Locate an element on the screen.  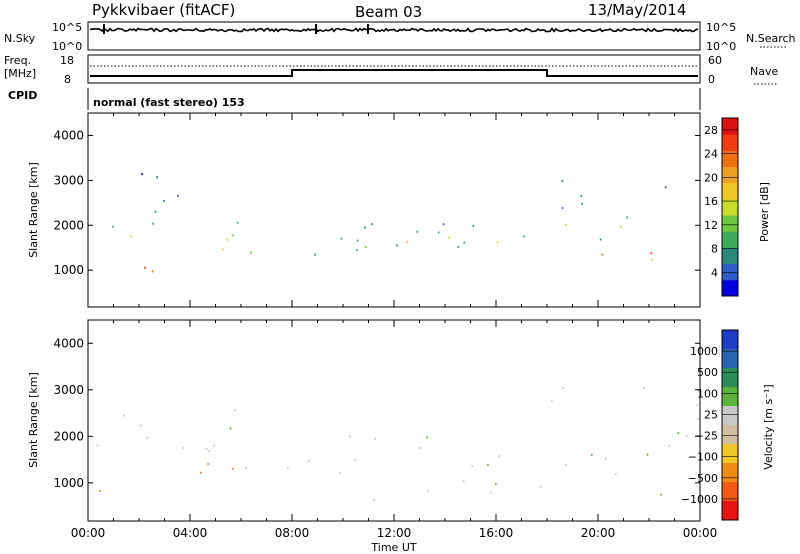
nave-label: Nave is located at coordinates (764, 71).